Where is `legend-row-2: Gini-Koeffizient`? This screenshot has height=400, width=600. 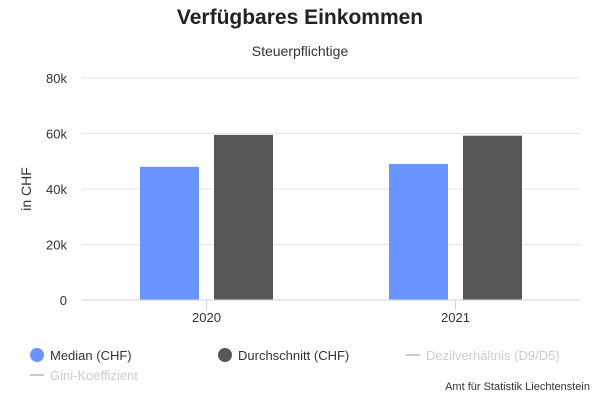
legend-row-2: Gini-Koeffizient is located at coordinates (310, 375).